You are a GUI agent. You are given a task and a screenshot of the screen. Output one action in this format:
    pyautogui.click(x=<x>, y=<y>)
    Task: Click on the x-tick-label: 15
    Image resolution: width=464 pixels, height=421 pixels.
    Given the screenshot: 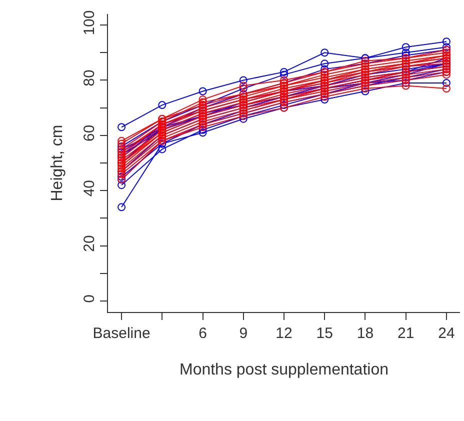 What is the action you would take?
    pyautogui.click(x=324, y=333)
    